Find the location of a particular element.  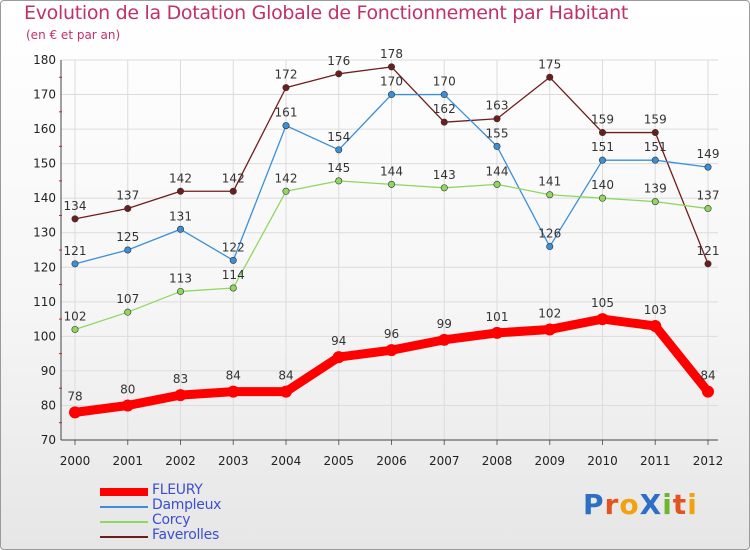

data-label-fleury: 105 is located at coordinates (602, 303).